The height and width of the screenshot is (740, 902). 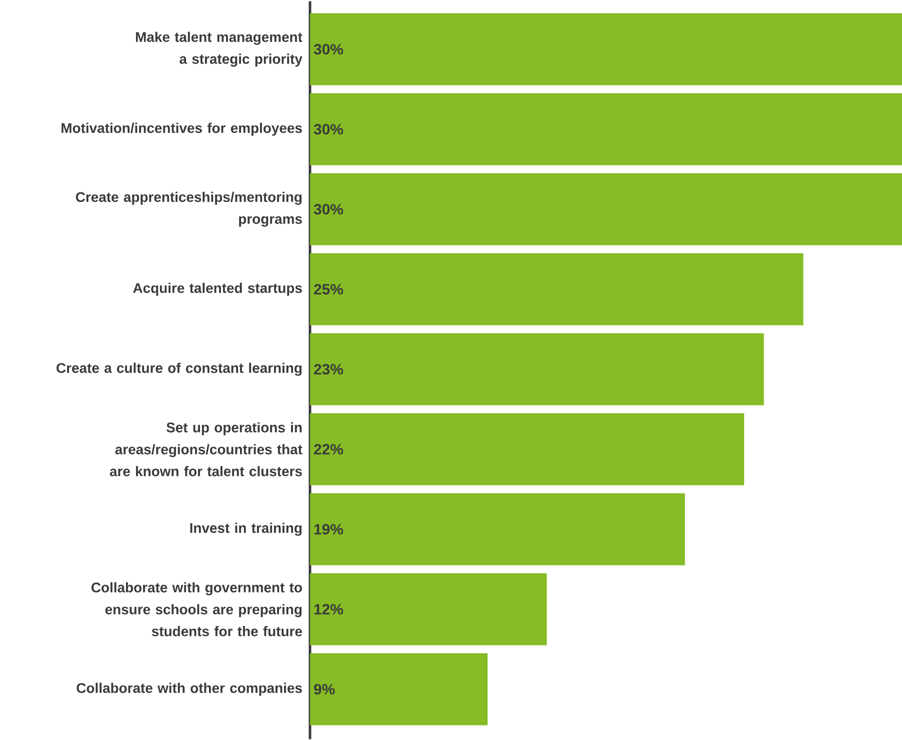 I want to click on y-tick-label: Create apprenticeships/mentoring programs, so click(x=189, y=209).